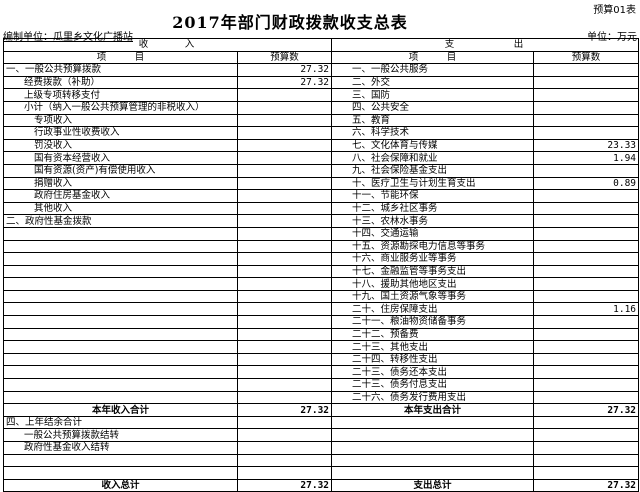 The height and width of the screenshot is (492, 640). I want to click on currency-unit: 单位：万元, so click(612, 37).